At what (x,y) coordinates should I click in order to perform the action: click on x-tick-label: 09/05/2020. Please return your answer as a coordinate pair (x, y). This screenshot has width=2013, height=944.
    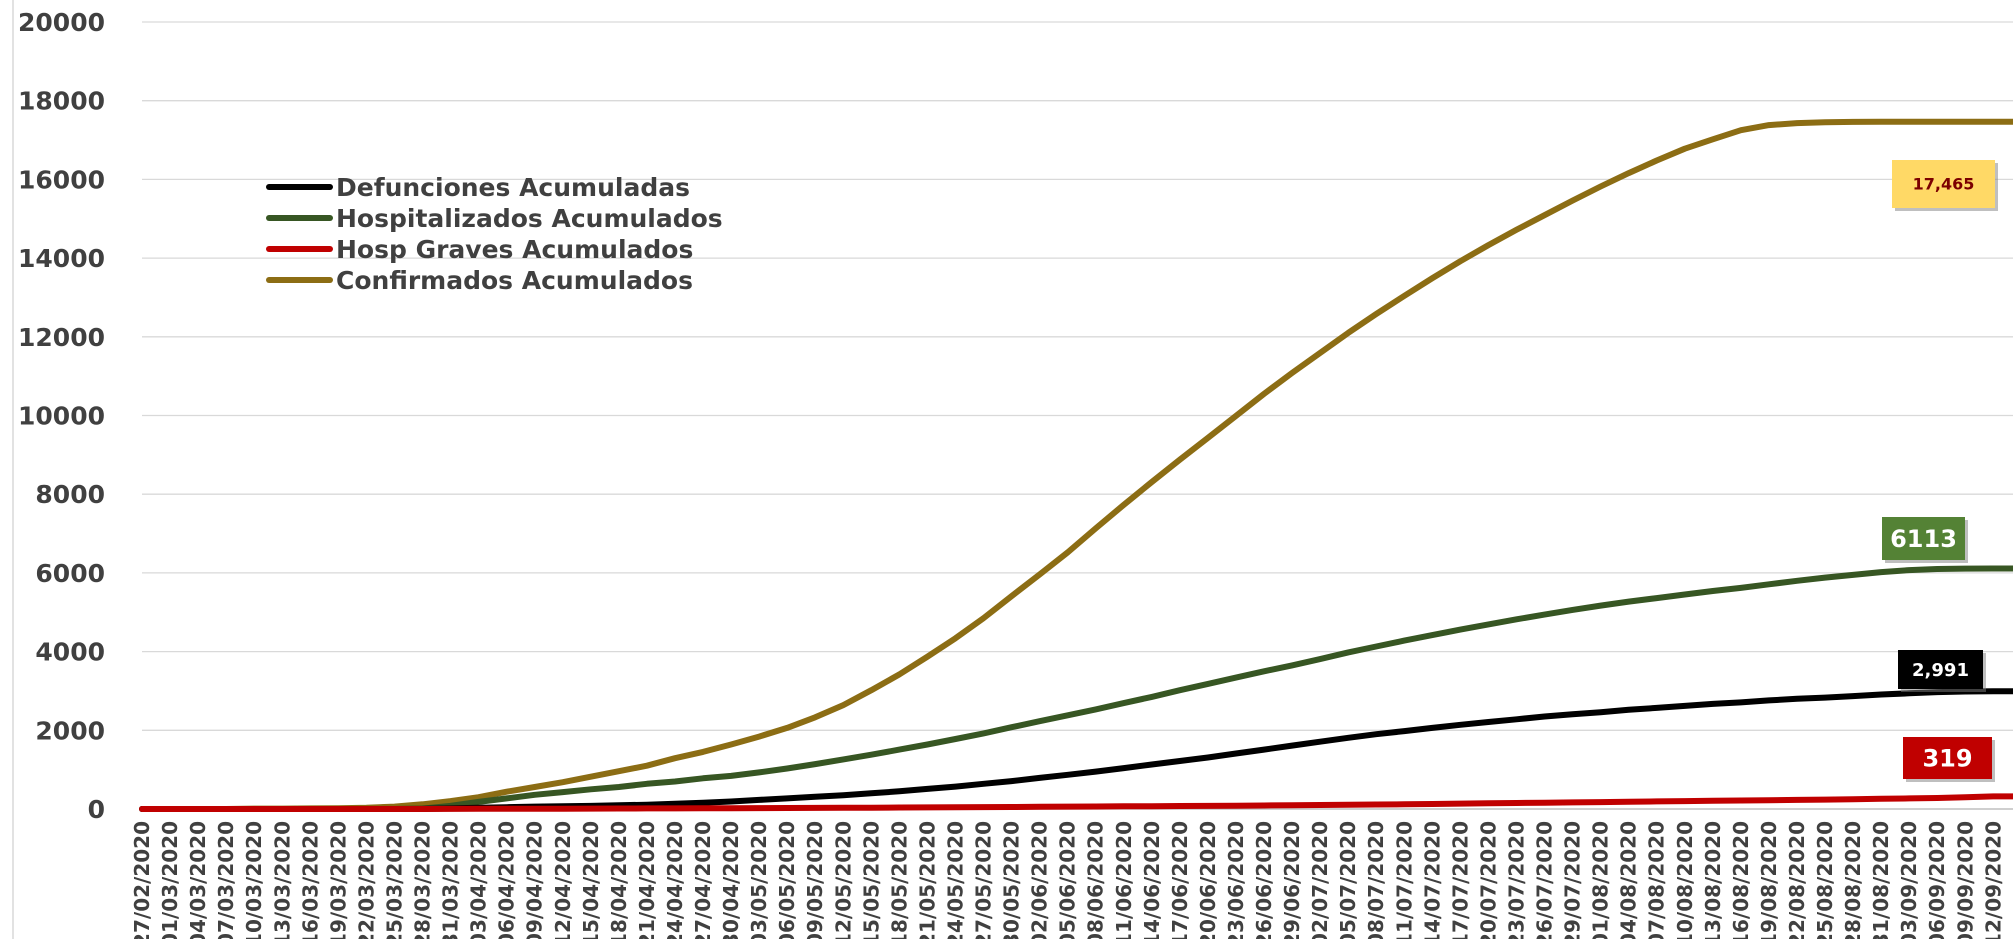
    Looking at the image, I should click on (815, 880).